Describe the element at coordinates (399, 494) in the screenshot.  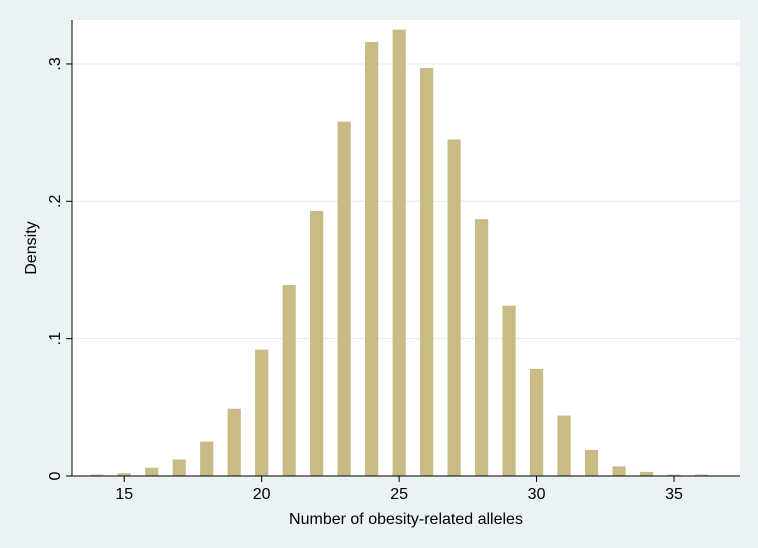
I see `x-tick-label: 25` at that location.